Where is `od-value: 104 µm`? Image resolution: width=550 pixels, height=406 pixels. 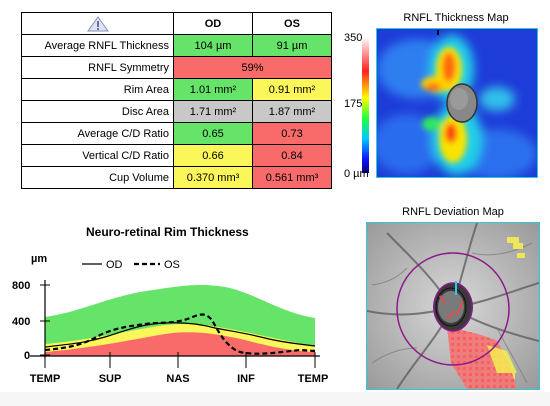
od-value: 104 µm is located at coordinates (213, 45).